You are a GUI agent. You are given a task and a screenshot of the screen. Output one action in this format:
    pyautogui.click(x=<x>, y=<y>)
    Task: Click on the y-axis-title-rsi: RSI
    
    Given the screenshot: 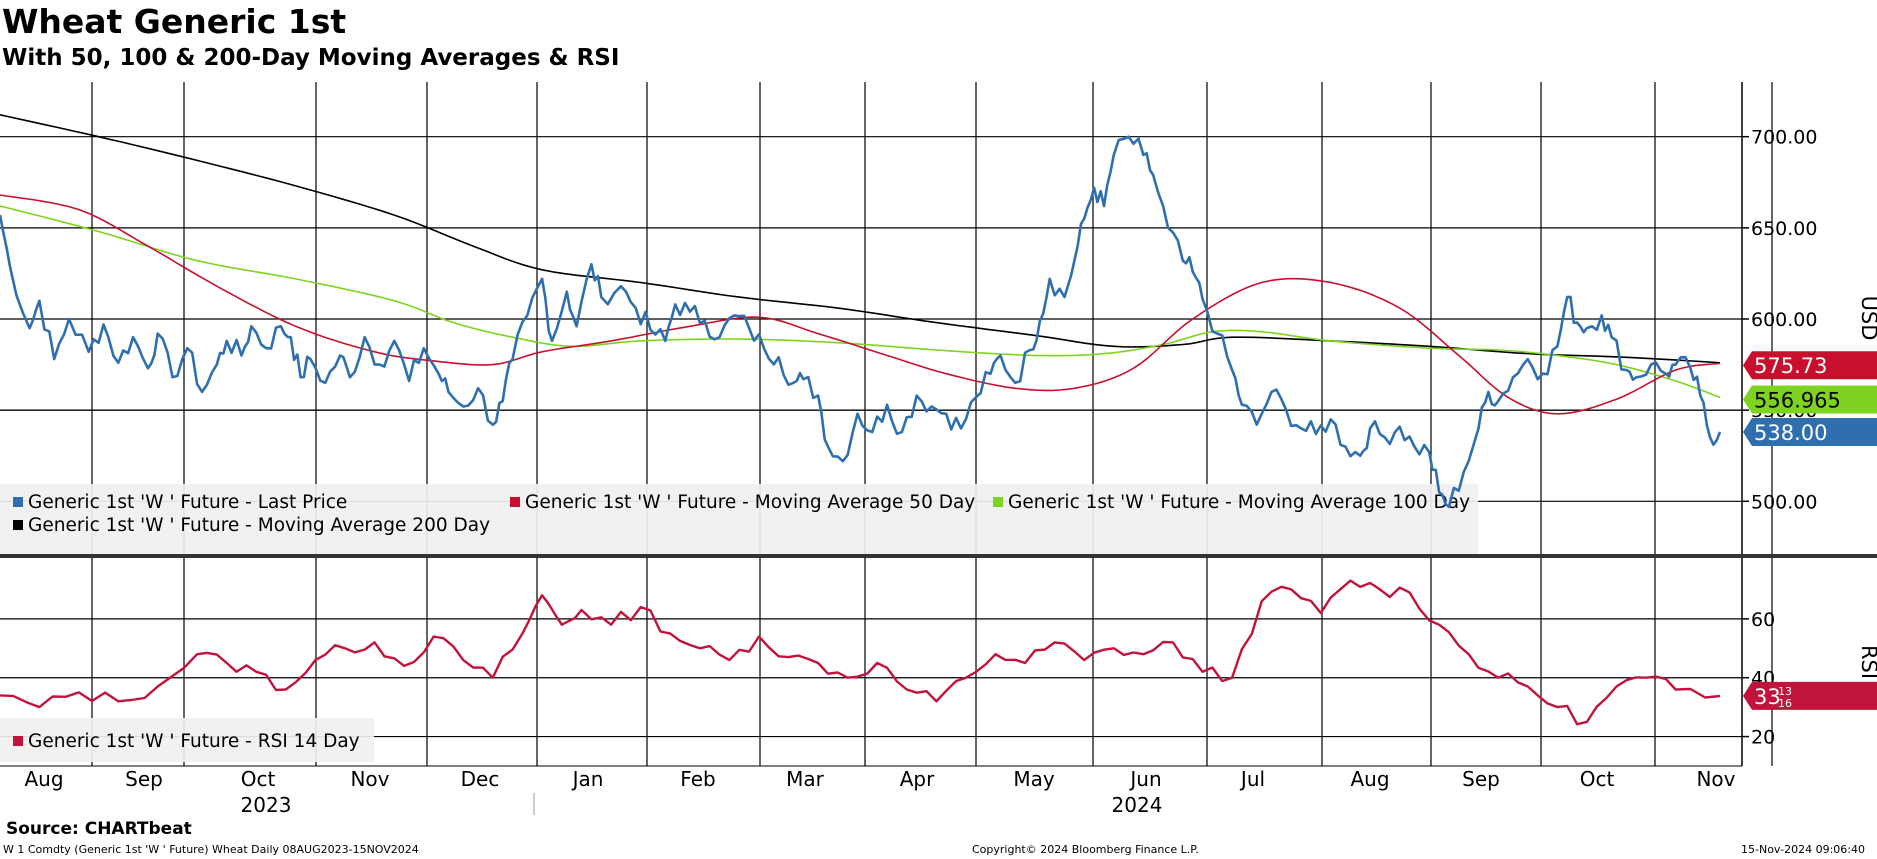 What is the action you would take?
    pyautogui.click(x=1867, y=662)
    